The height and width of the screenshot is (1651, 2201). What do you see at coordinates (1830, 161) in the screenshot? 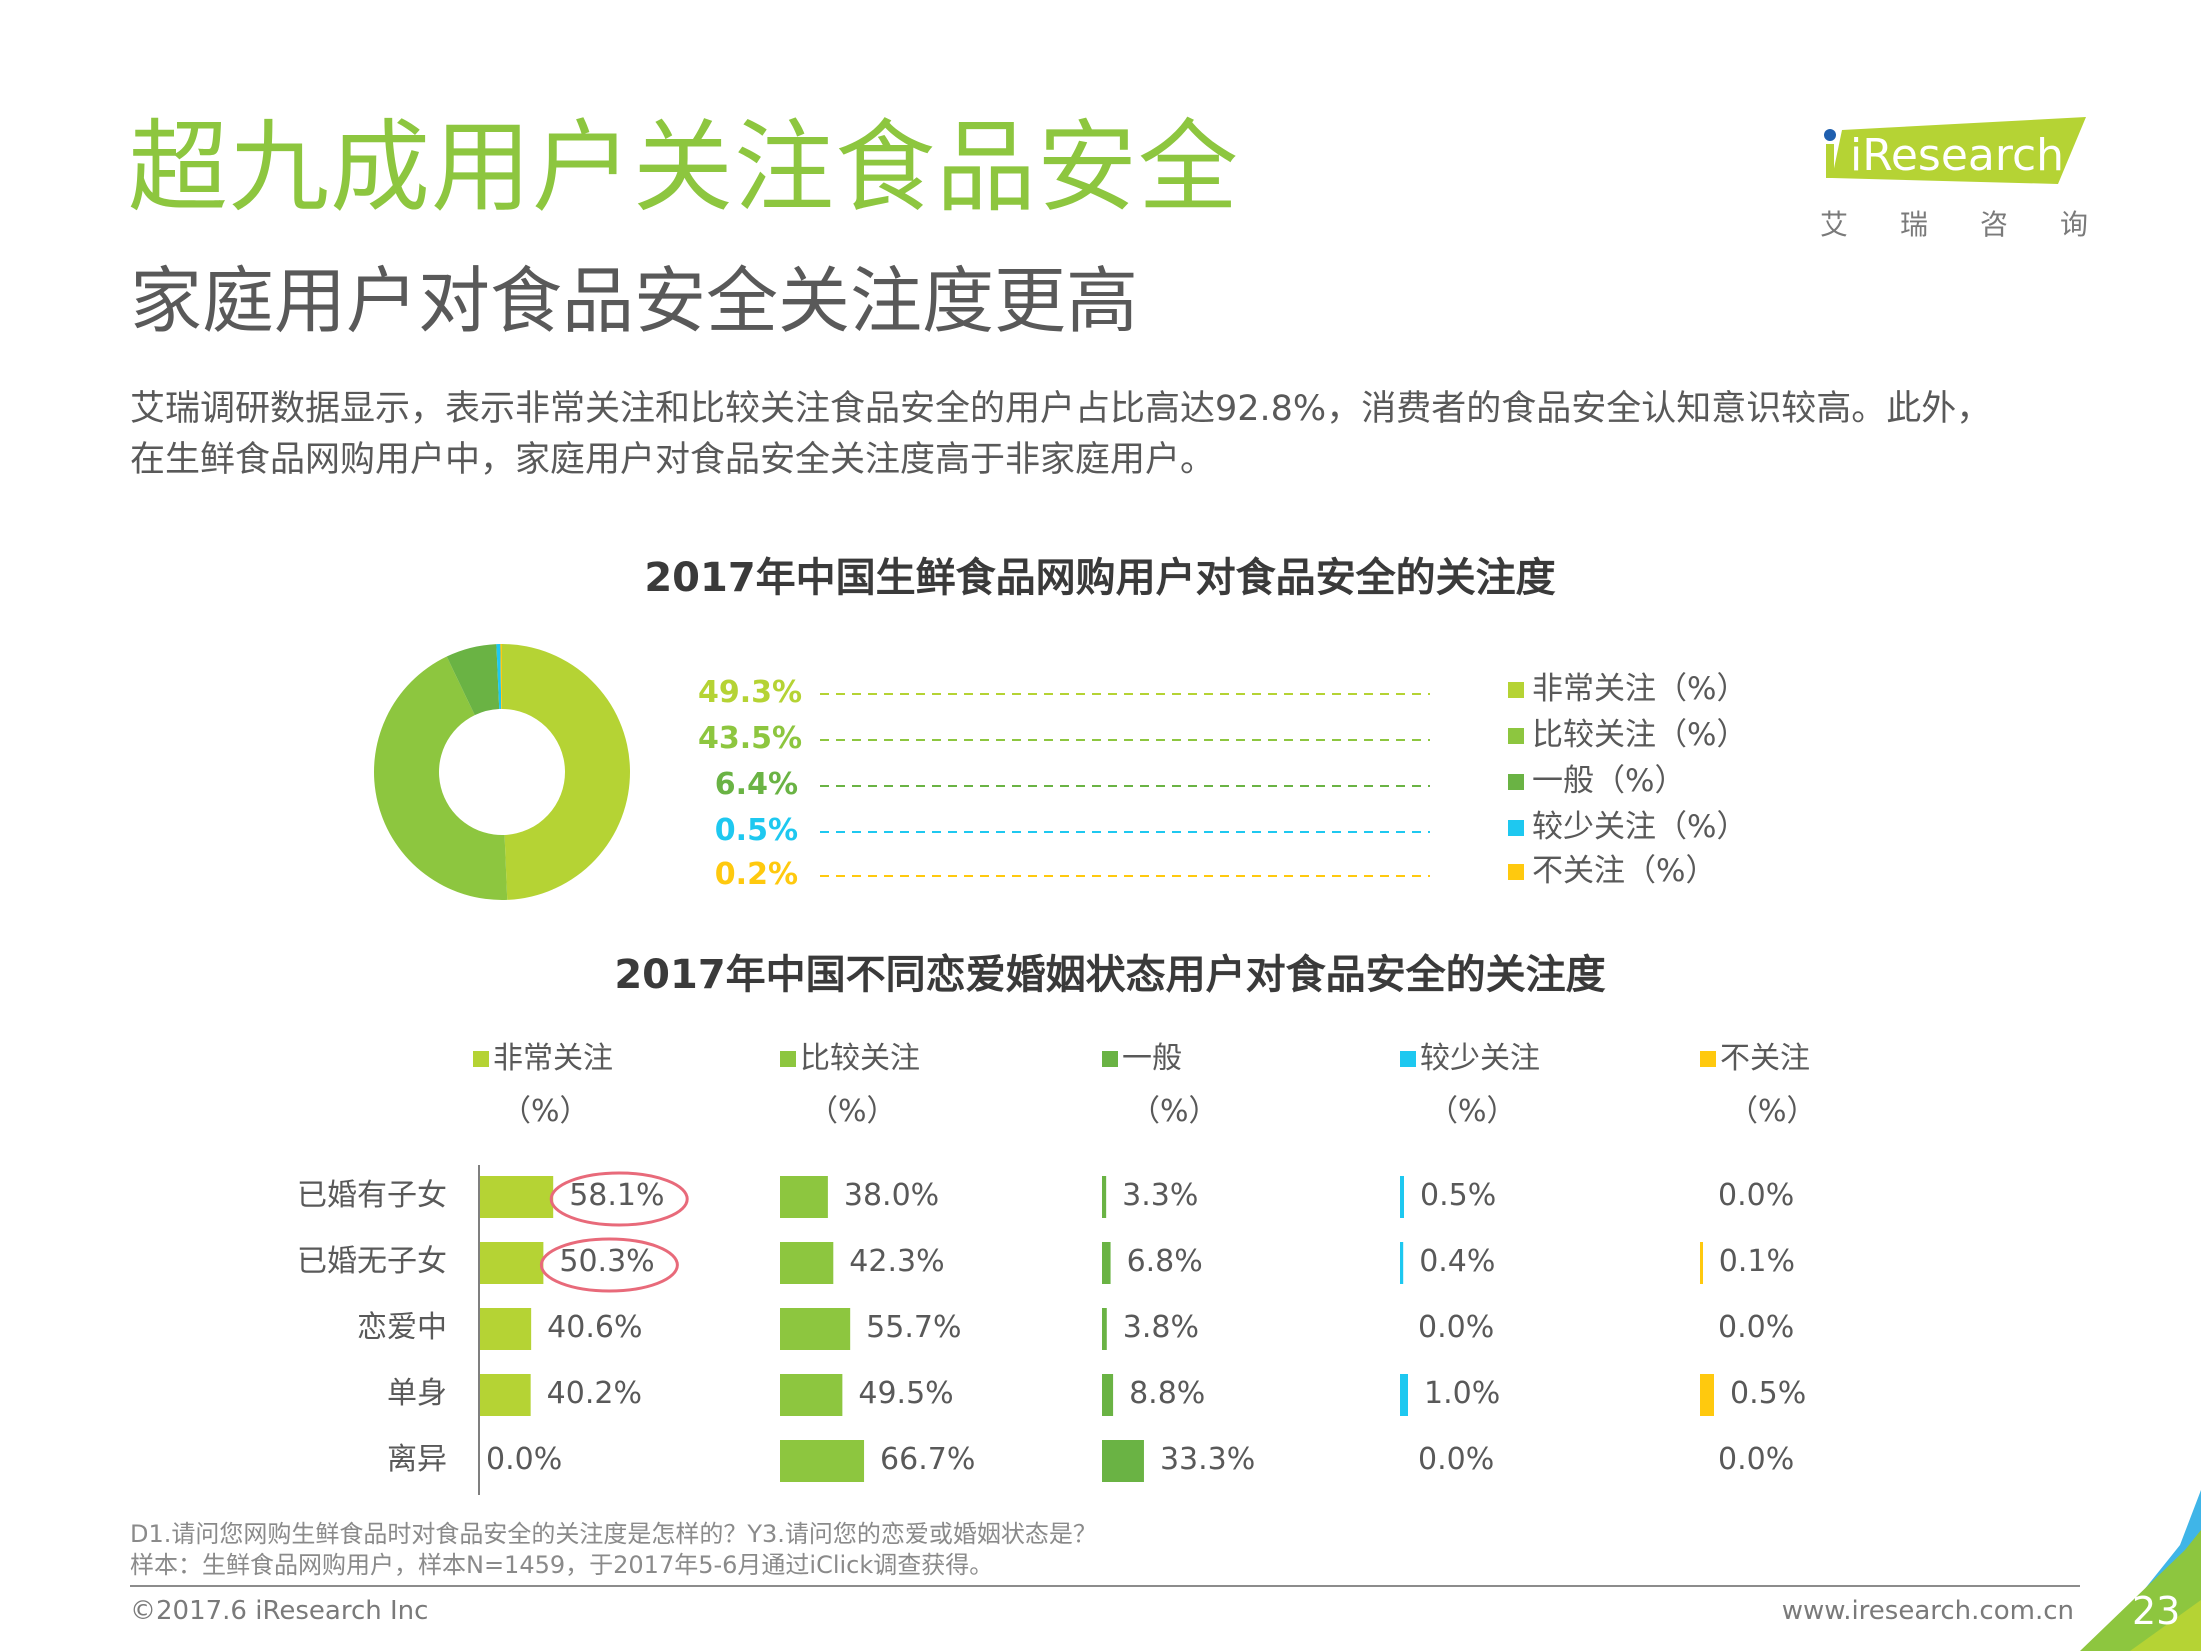
I see `logo-i-stem` at bounding box center [1830, 161].